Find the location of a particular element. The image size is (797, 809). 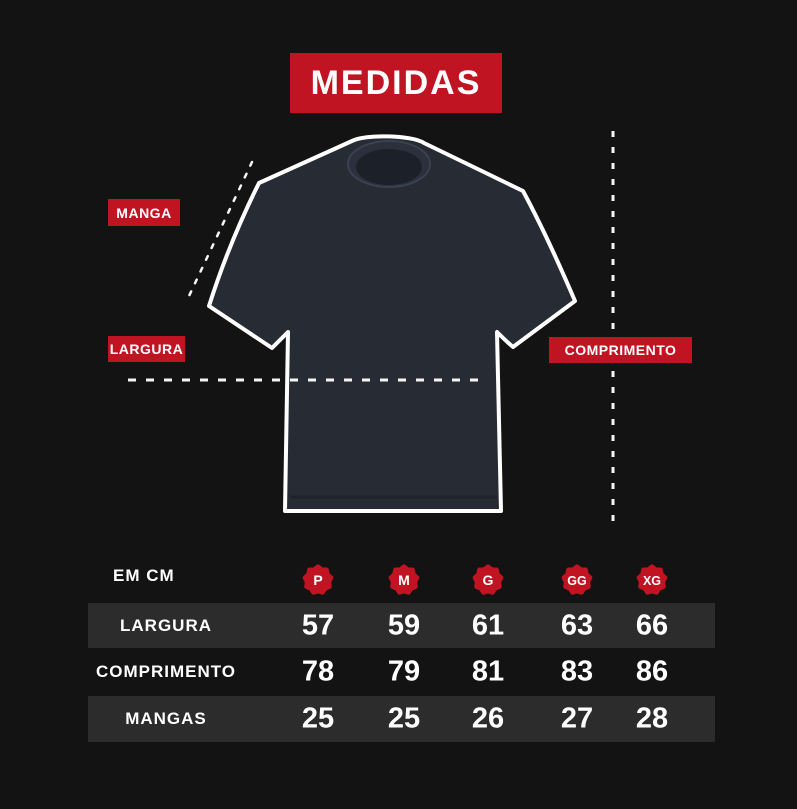

value-cell-mangas-m: 25 is located at coordinates (404, 718).